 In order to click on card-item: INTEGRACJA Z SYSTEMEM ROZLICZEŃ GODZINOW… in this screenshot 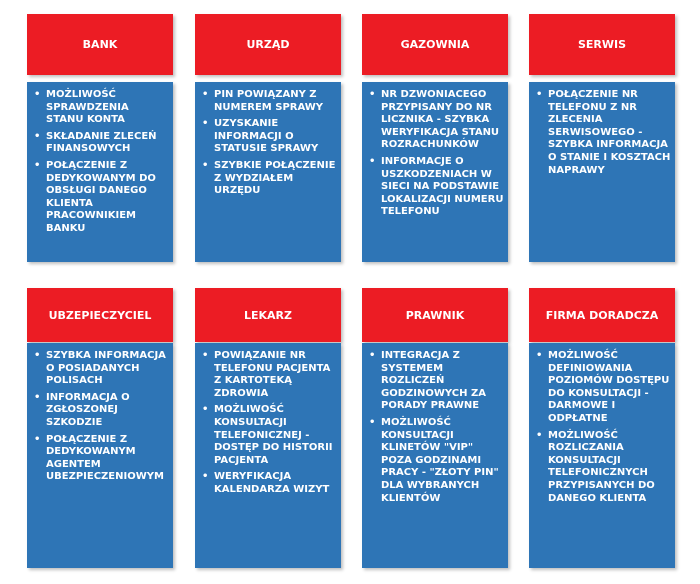, I will do `click(436, 381)`.